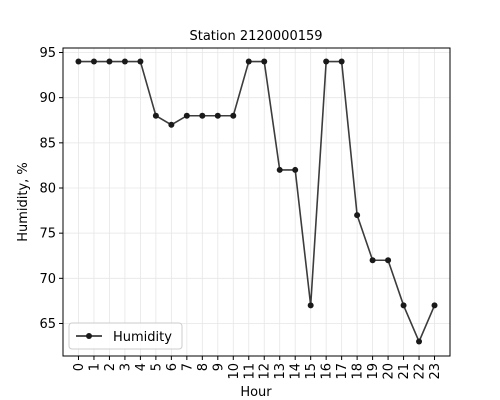 Image resolution: width=500 pixels, height=400 pixels. Describe the element at coordinates (327, 371) in the screenshot. I see `x-tick-label: 16` at that location.